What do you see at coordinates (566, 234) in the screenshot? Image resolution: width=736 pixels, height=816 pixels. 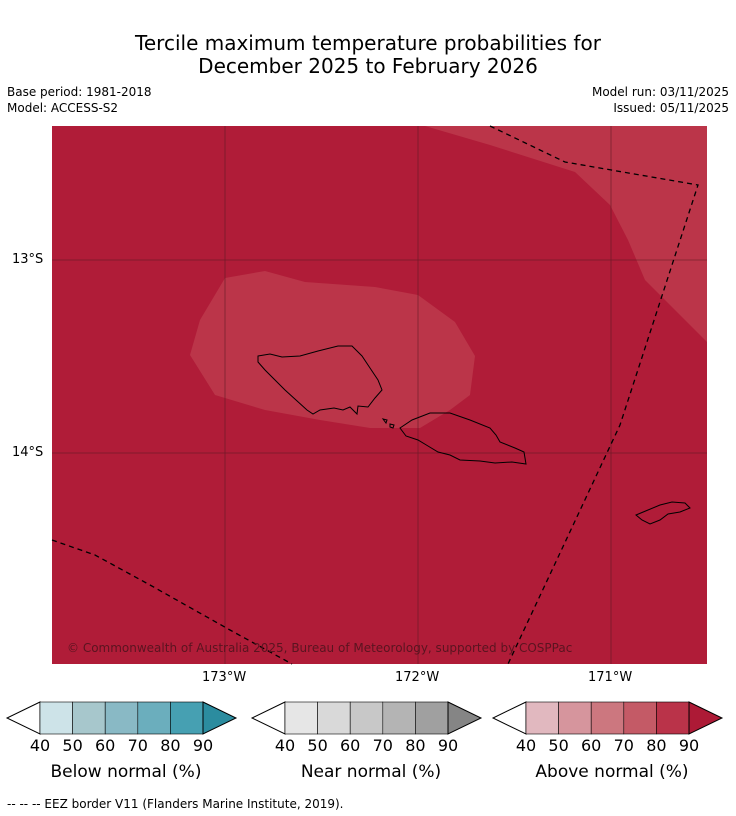 I see `region-70-80-northeast` at bounding box center [566, 234].